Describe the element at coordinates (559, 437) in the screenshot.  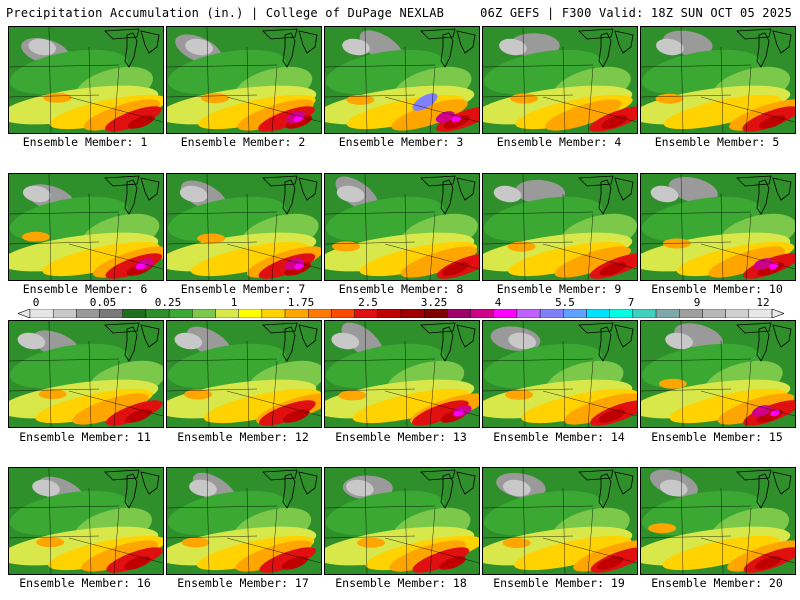
I see `ensemble-member-label: Ensemble Member: 14` at that location.